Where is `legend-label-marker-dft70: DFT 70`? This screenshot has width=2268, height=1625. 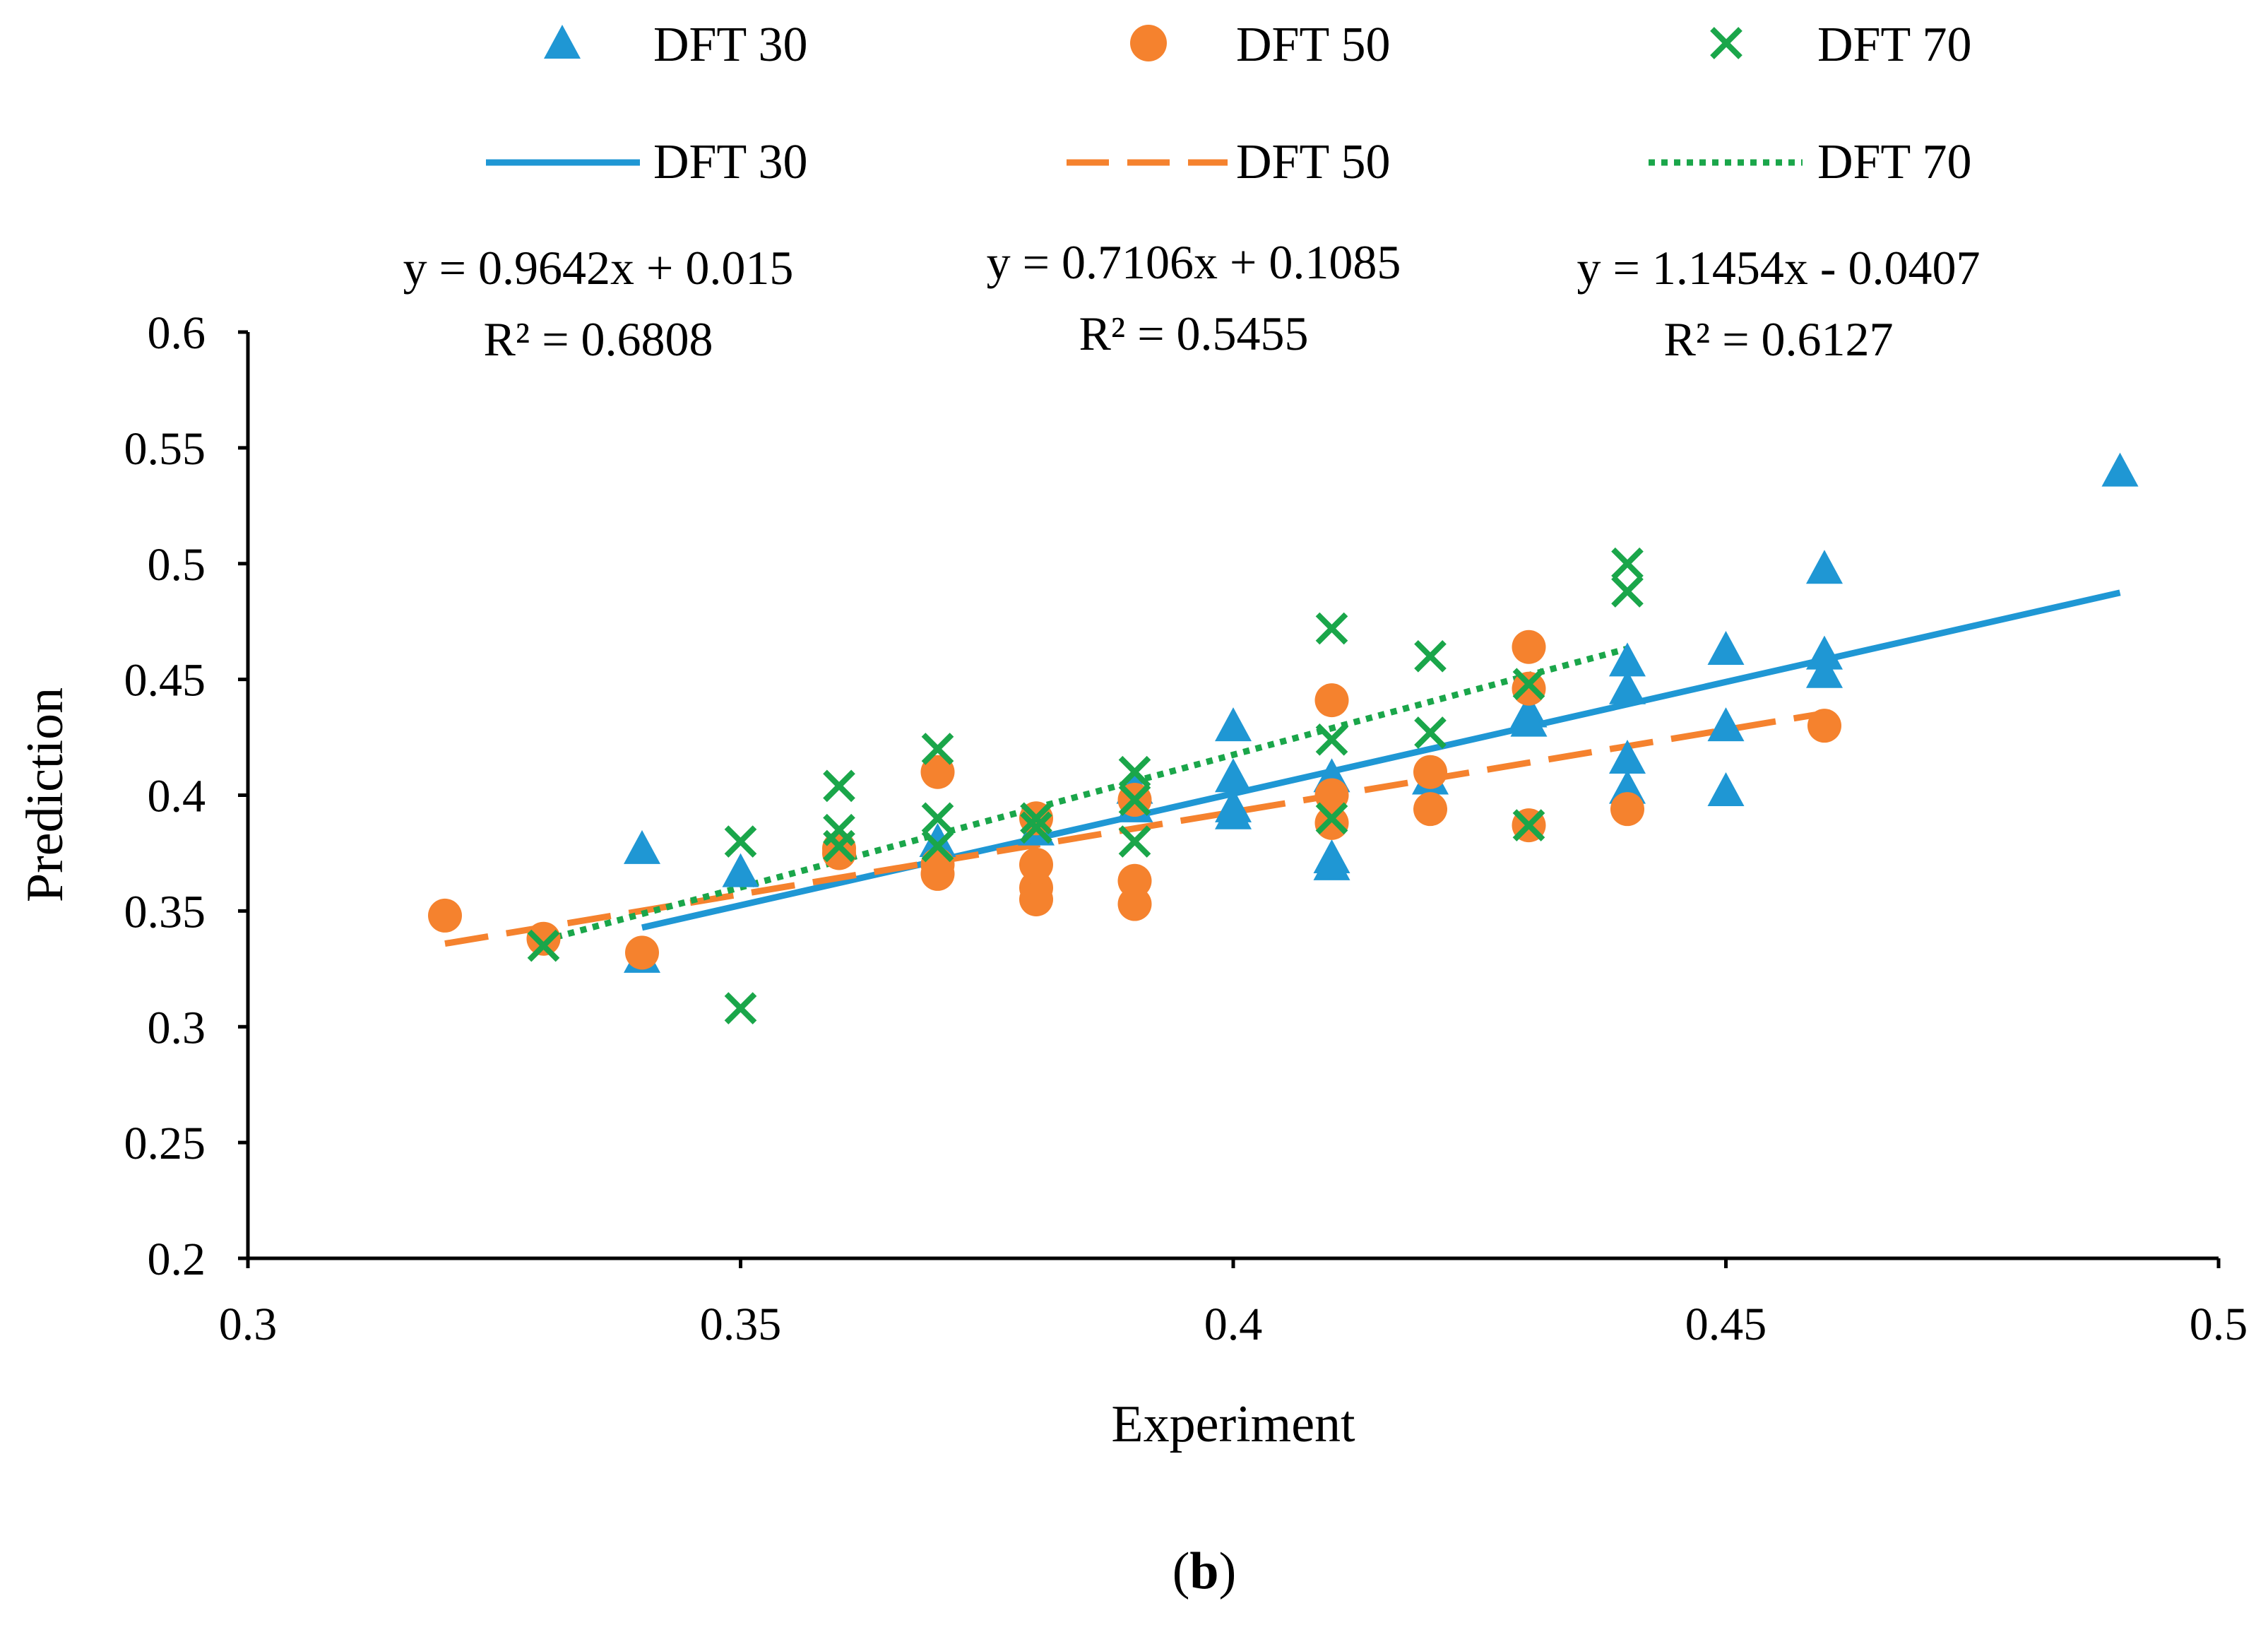 legend-label-marker-dft70: DFT 70 is located at coordinates (1894, 45).